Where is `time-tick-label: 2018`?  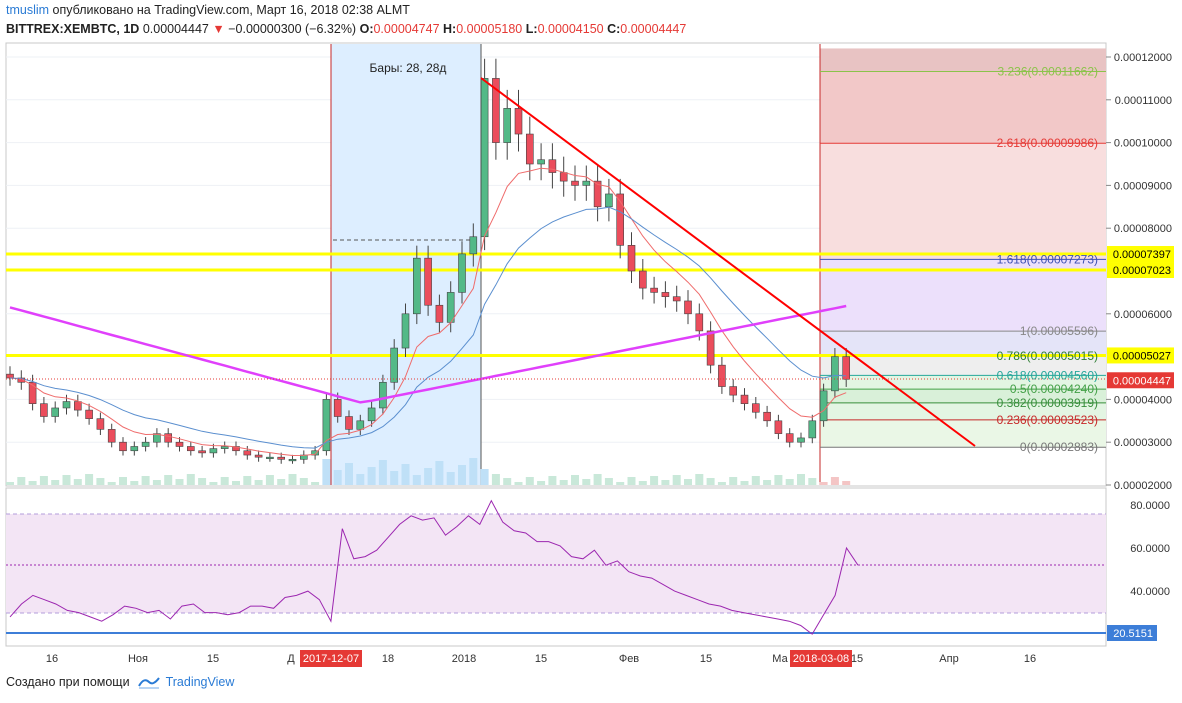 time-tick-label: 2018 is located at coordinates (464, 659).